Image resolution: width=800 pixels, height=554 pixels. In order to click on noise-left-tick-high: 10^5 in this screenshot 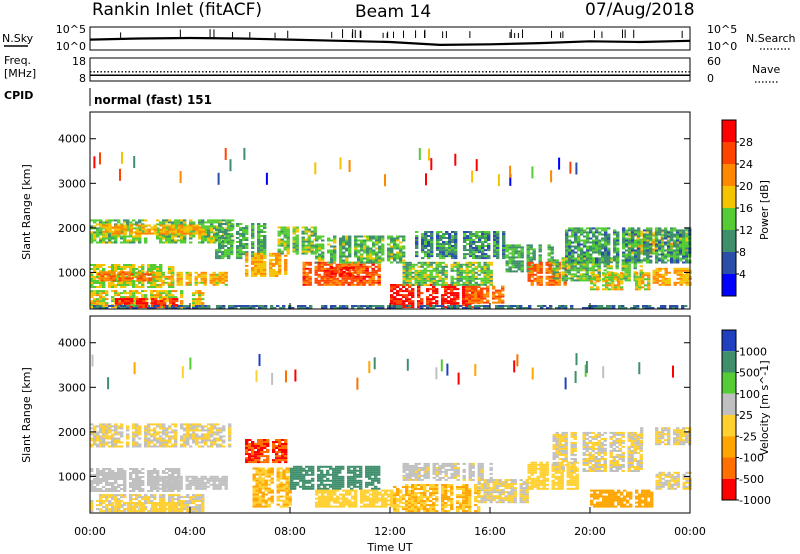, I will do `click(71, 29)`.